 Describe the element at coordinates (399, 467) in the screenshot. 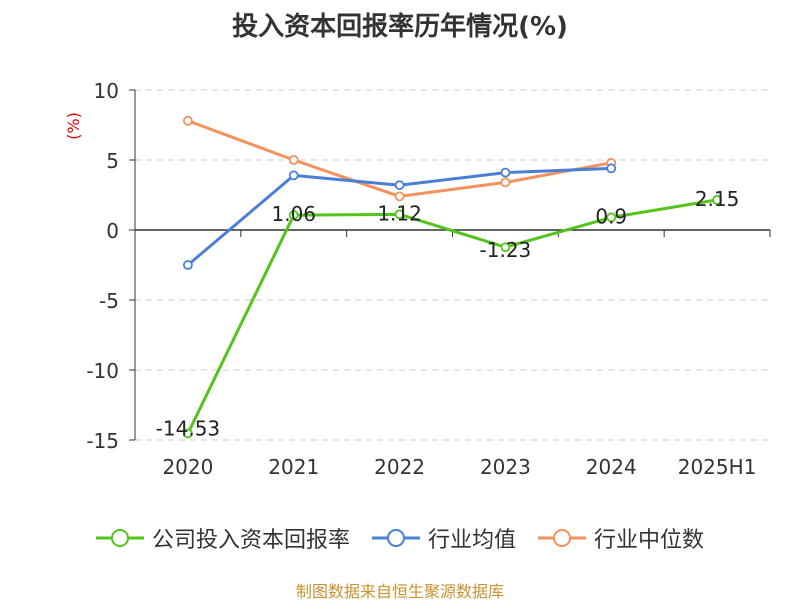

I see `x-tick-label: 2022` at that location.